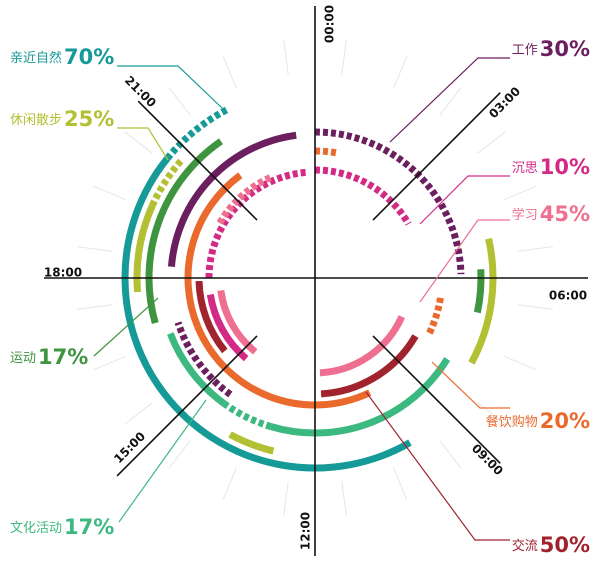  Describe the element at coordinates (470, 385) in the screenshot. I see `leader-line-餐饮购物` at that location.